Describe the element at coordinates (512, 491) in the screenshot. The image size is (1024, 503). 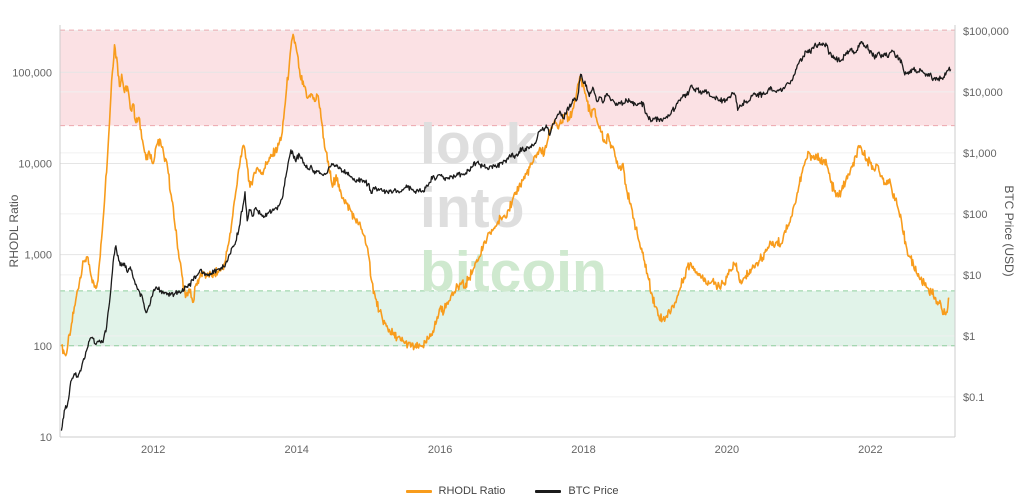
I see `legend: RHODL Ratio BTC Price` at that location.